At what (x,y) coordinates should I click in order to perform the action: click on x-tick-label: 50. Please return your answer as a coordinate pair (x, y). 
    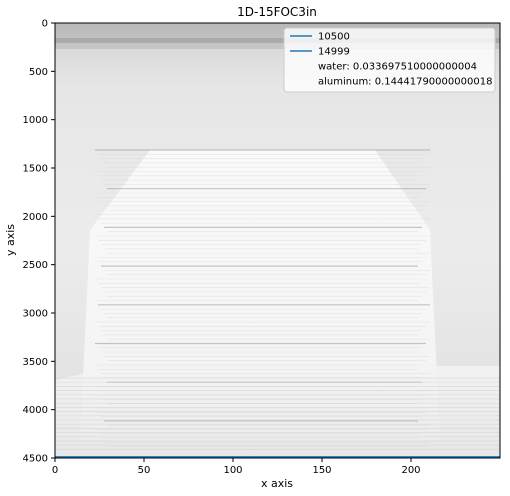
    Looking at the image, I should click on (144, 470).